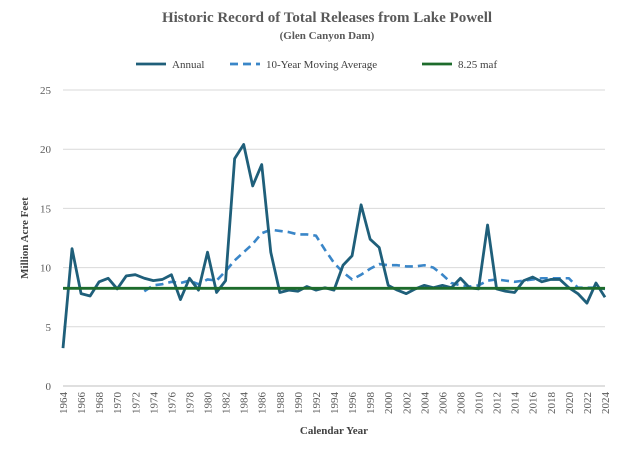 This screenshot has height=454, width=624. I want to click on y-axis-ticks: 0 5 10 15 20 25, so click(46, 239).